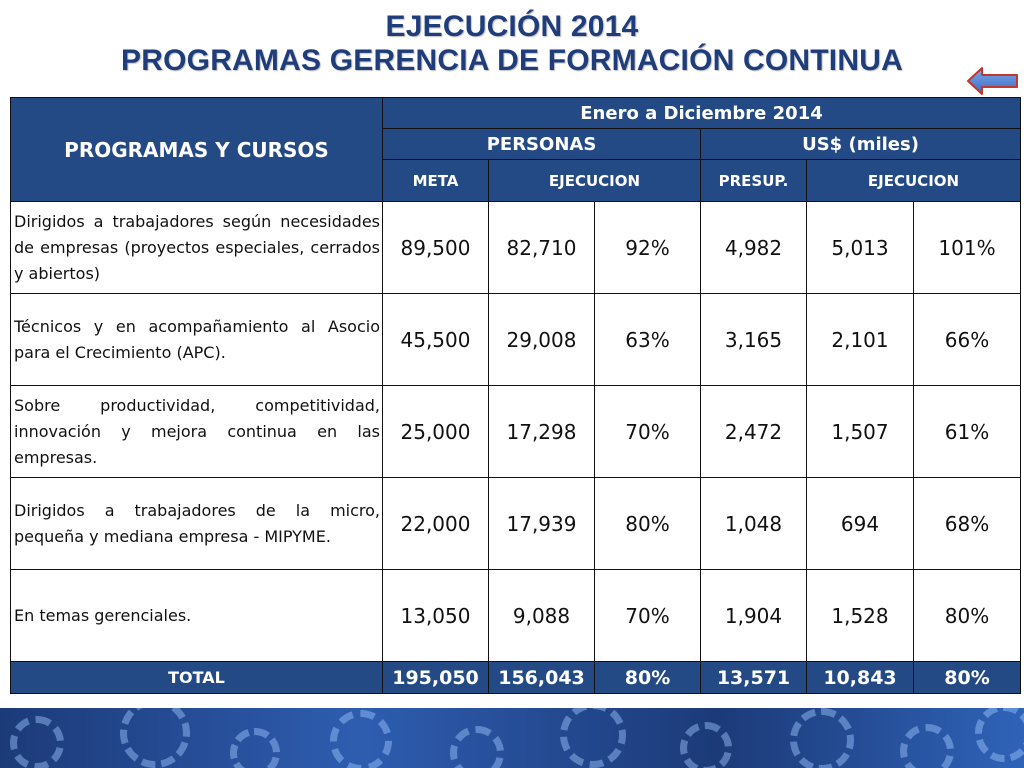  I want to click on cell-meta: 22,000, so click(435, 523).